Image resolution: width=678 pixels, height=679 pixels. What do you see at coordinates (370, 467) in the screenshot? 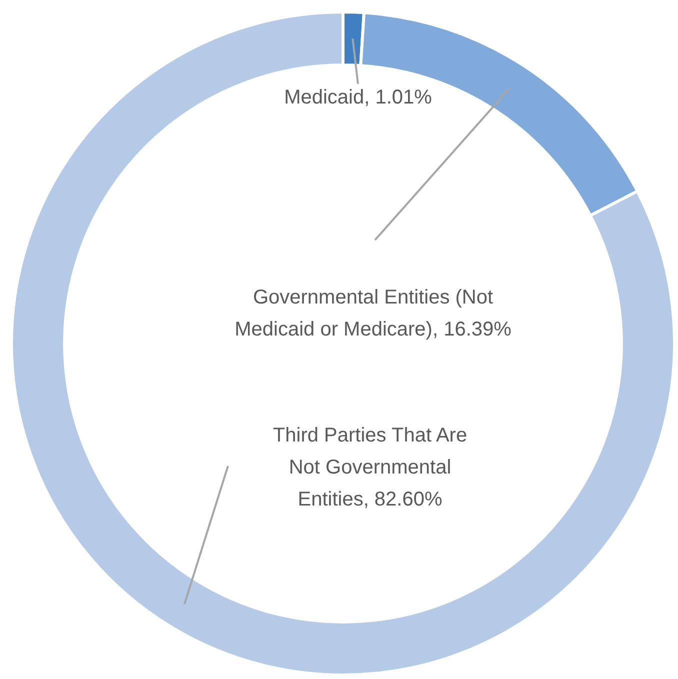
I see `slice-label: Third Parties That Are Not Governmental Entities, 82.60%` at bounding box center [370, 467].